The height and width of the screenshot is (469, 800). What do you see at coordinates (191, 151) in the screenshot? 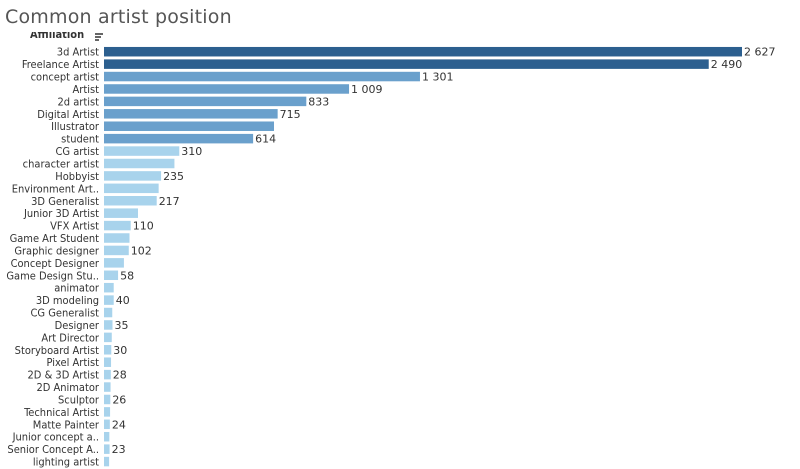
I see `value-label: 310` at bounding box center [191, 151].